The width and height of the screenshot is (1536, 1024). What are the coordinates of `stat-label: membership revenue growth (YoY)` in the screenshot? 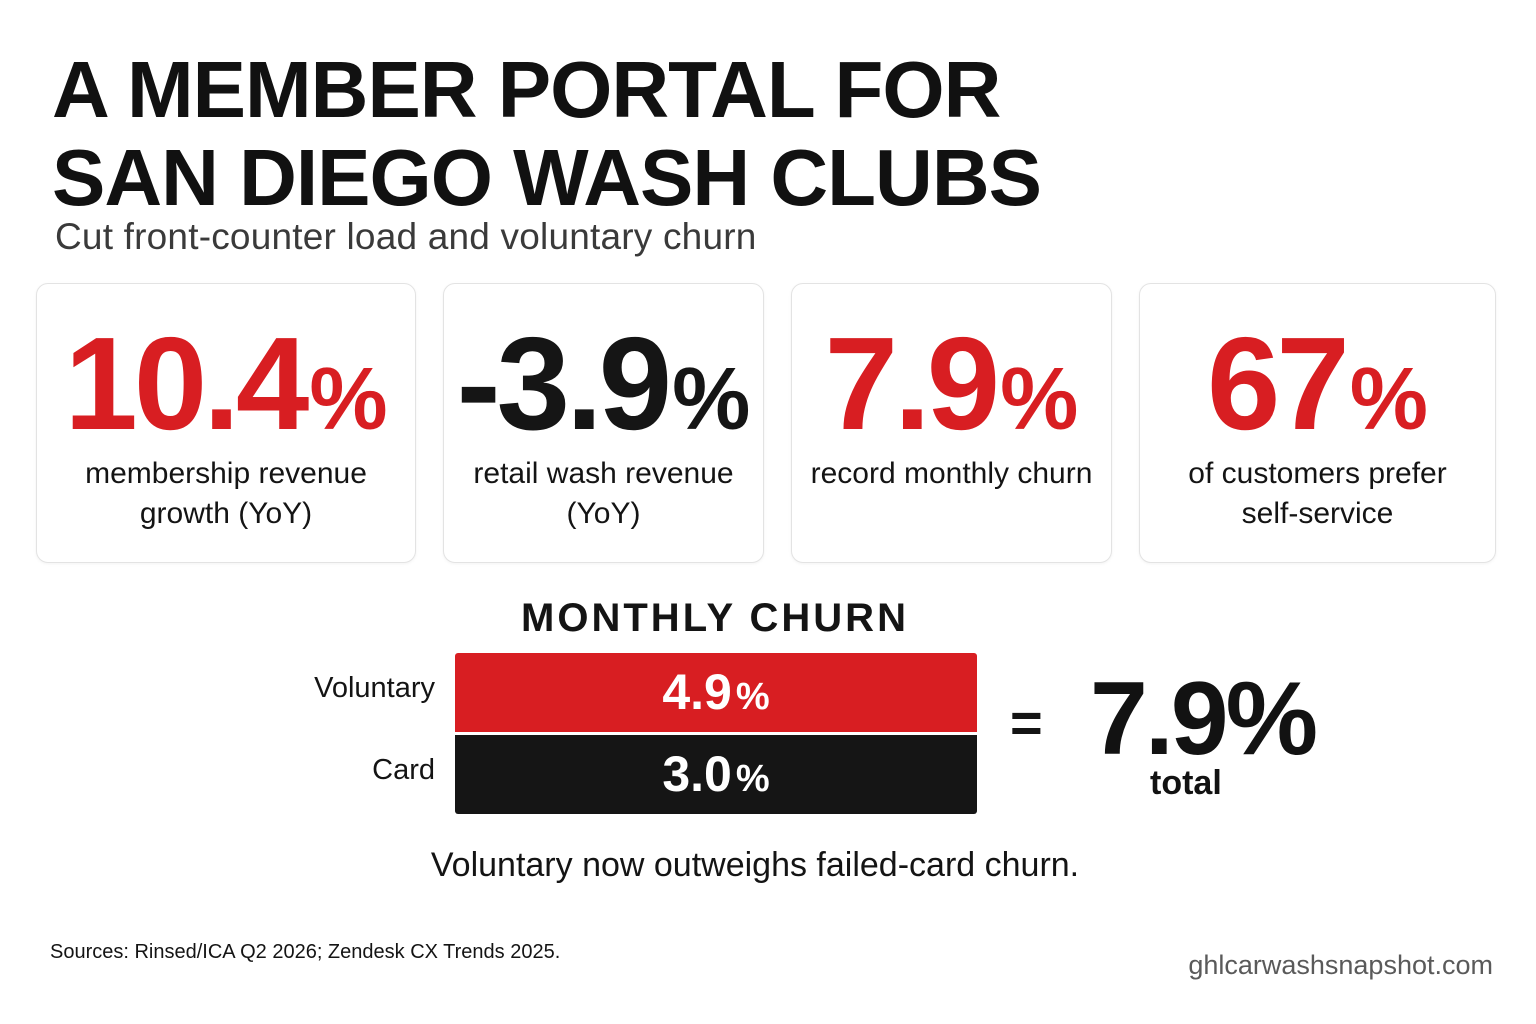 It's located at (226, 493).